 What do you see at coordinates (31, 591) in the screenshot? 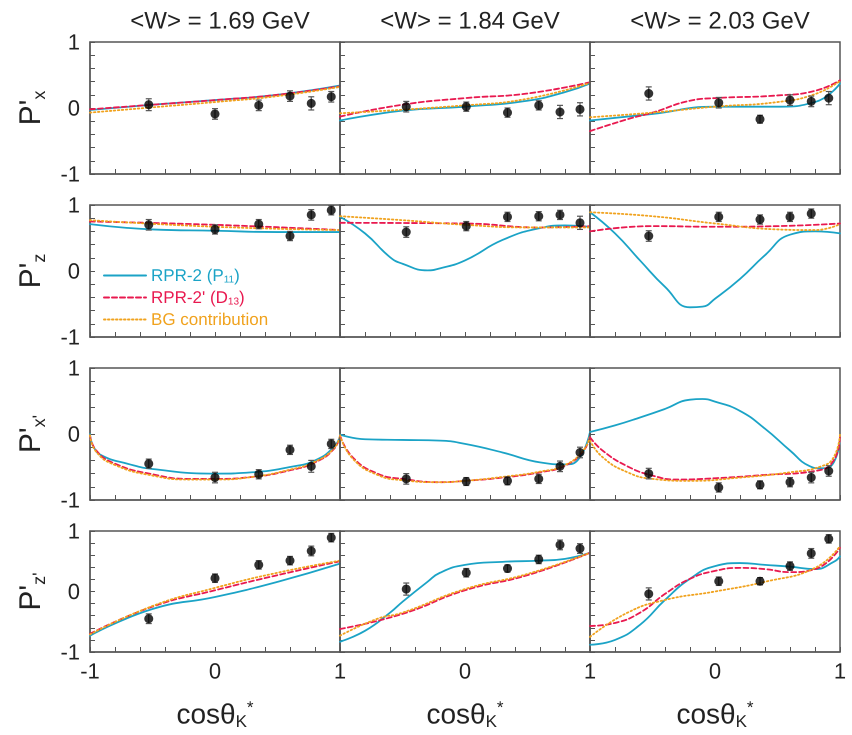
I see `y-axis-title: P'z'` at bounding box center [31, 591].